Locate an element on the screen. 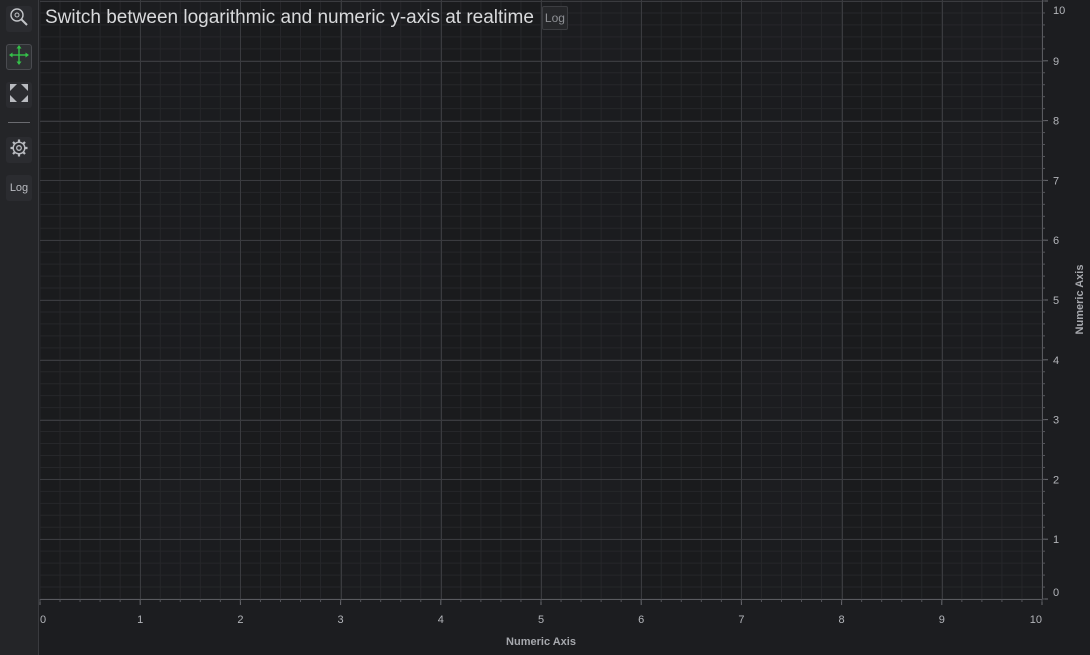 This screenshot has width=1090, height=655. y-tick-label: 6 is located at coordinates (1056, 241).